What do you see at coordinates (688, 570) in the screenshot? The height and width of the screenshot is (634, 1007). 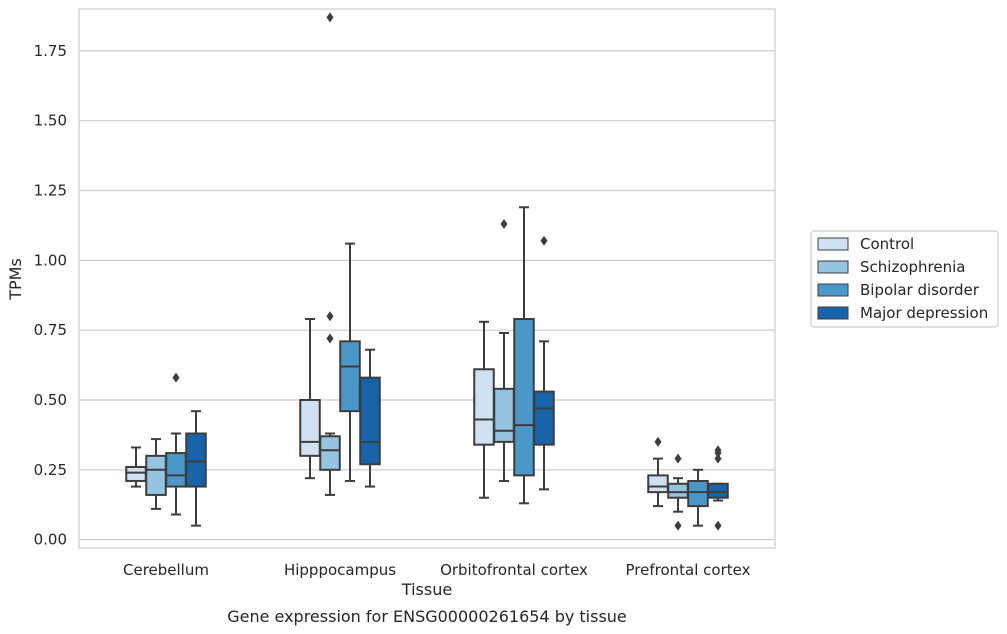 I see `x-tick-label: Prefrontal cortex` at bounding box center [688, 570].